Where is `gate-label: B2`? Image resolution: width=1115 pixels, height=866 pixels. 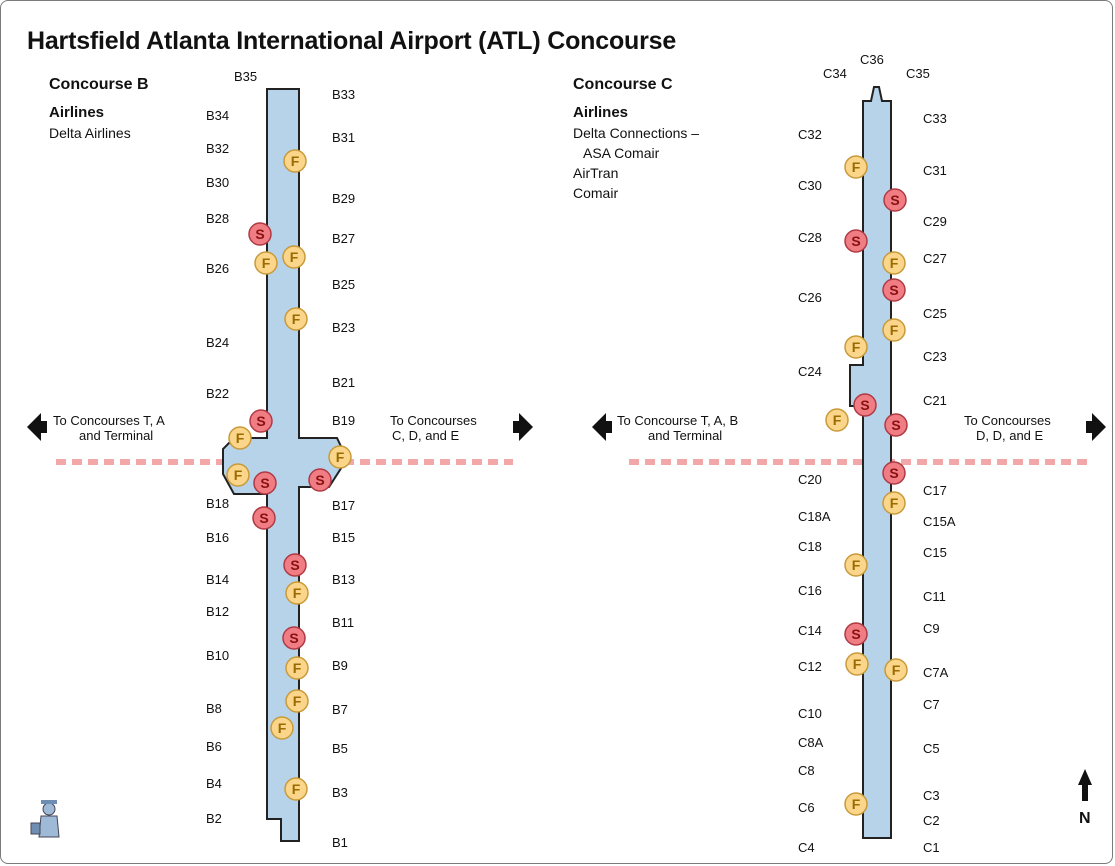
gate-label: B2 is located at coordinates (214, 818).